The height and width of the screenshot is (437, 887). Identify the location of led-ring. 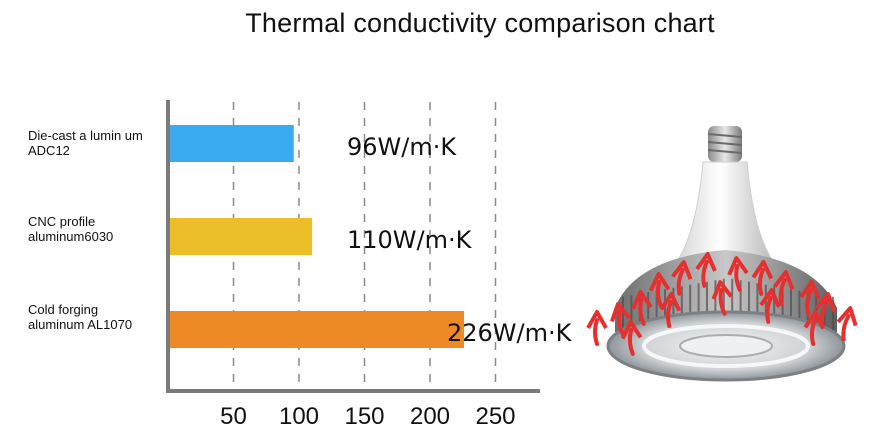
(726, 346).